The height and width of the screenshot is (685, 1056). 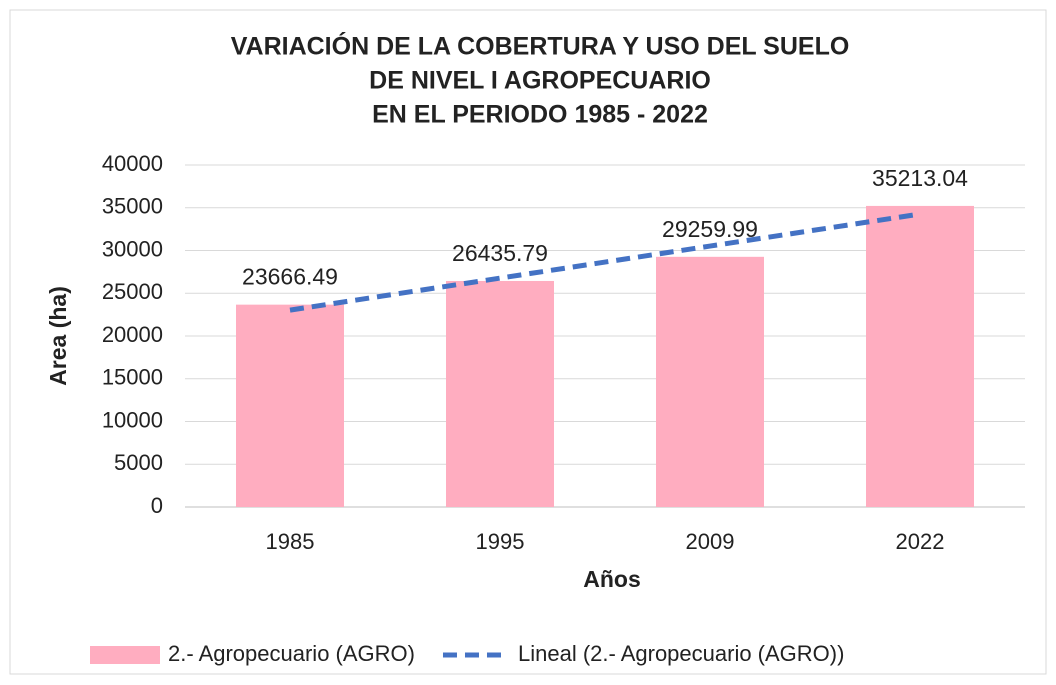 I want to click on x-axis-title: Años, so click(x=612, y=579).